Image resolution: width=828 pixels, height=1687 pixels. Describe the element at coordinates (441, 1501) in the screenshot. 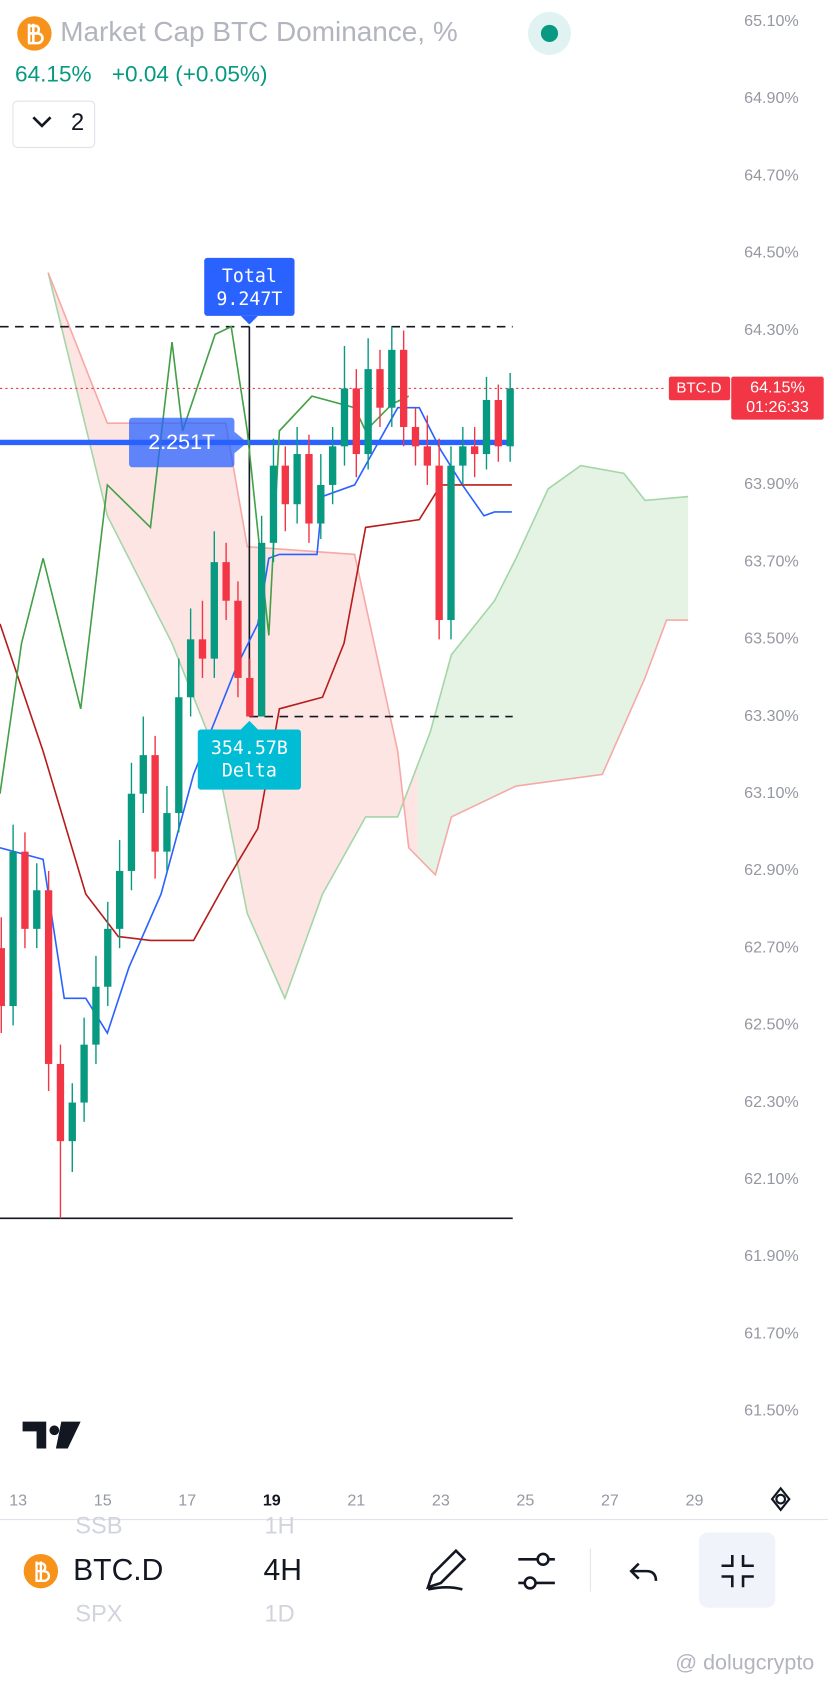

I see `x-tick-label: 23` at that location.